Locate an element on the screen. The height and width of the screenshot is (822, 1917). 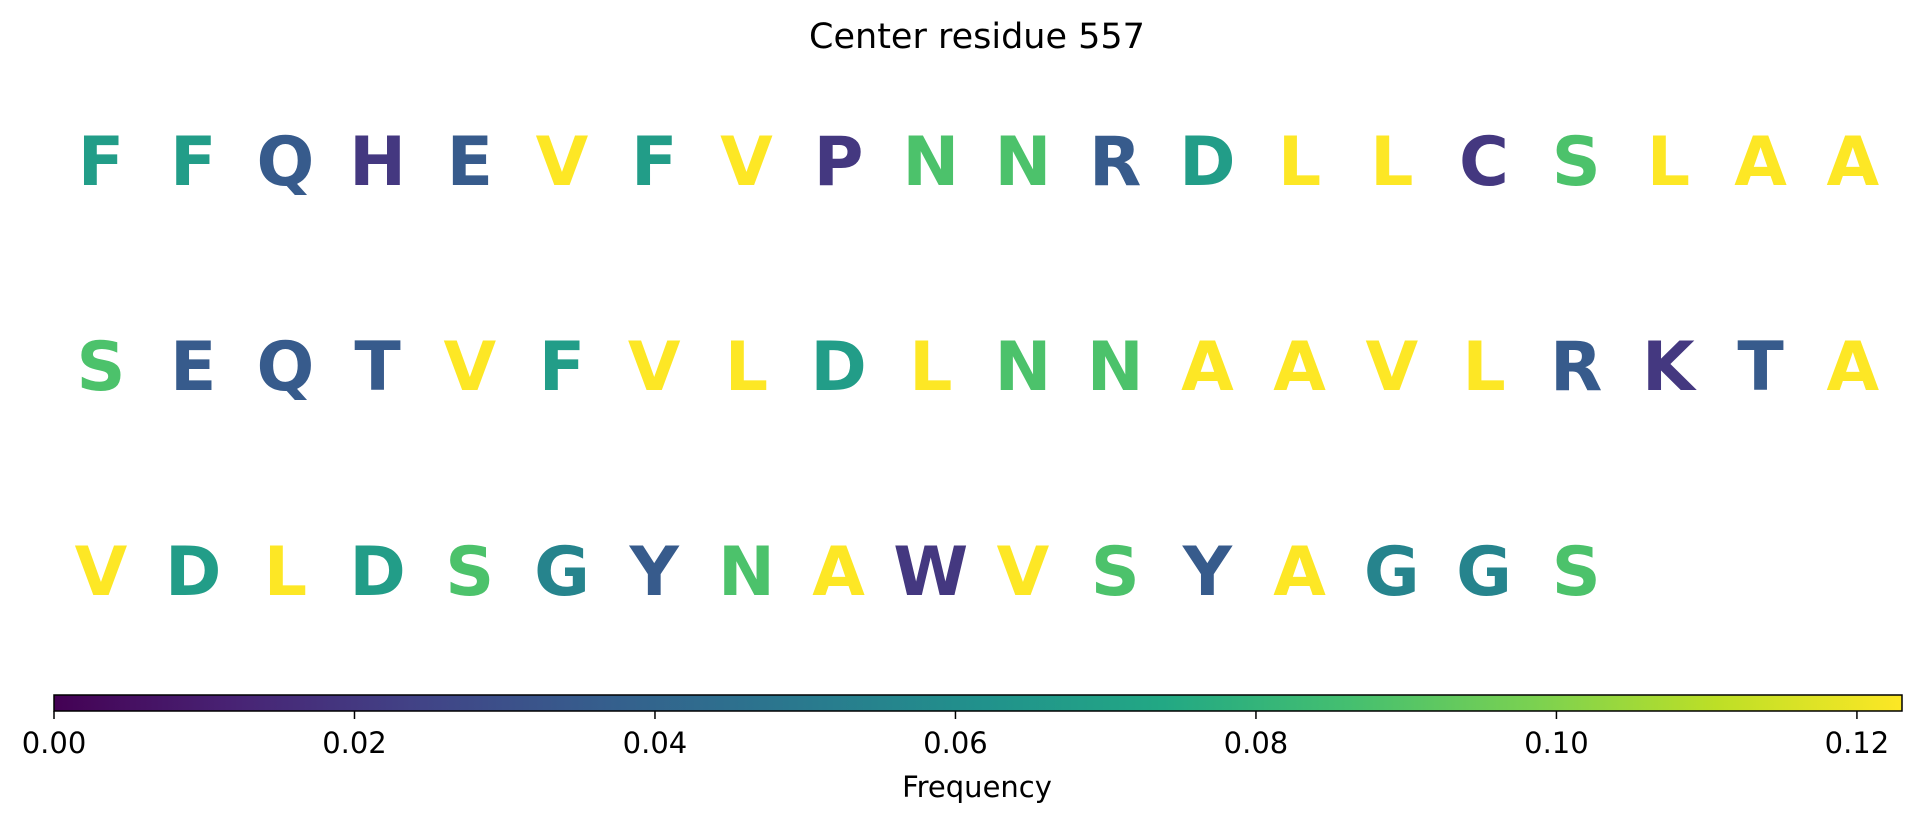
colorbar-tick-label: 0.08 is located at coordinates (1256, 743).